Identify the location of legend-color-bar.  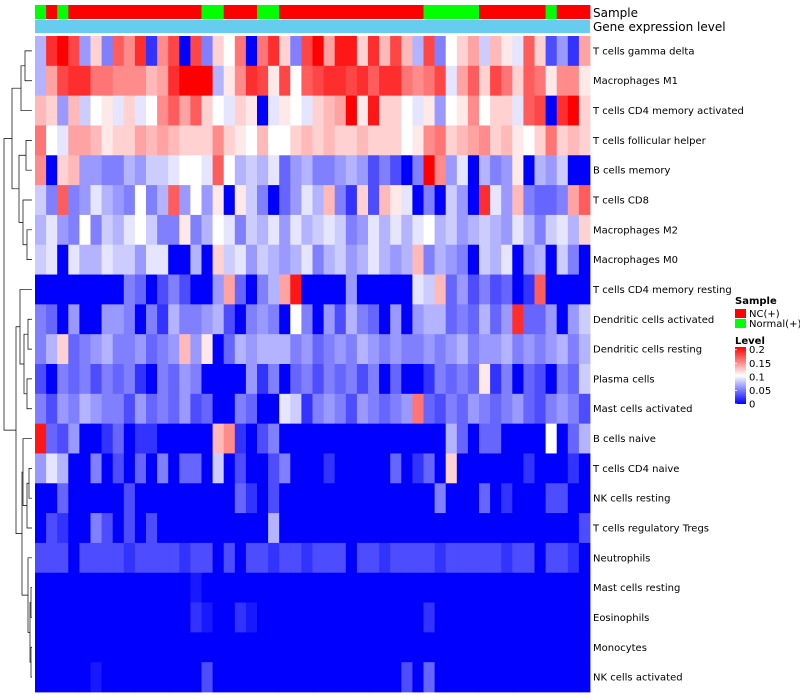
(740, 375).